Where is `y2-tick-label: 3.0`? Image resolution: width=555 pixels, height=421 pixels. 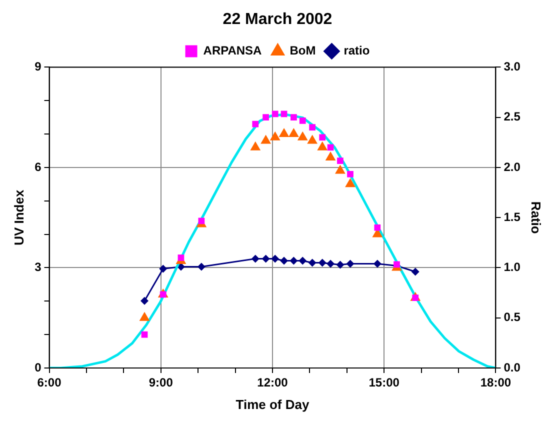 y2-tick-label: 3.0 is located at coordinates (512, 67).